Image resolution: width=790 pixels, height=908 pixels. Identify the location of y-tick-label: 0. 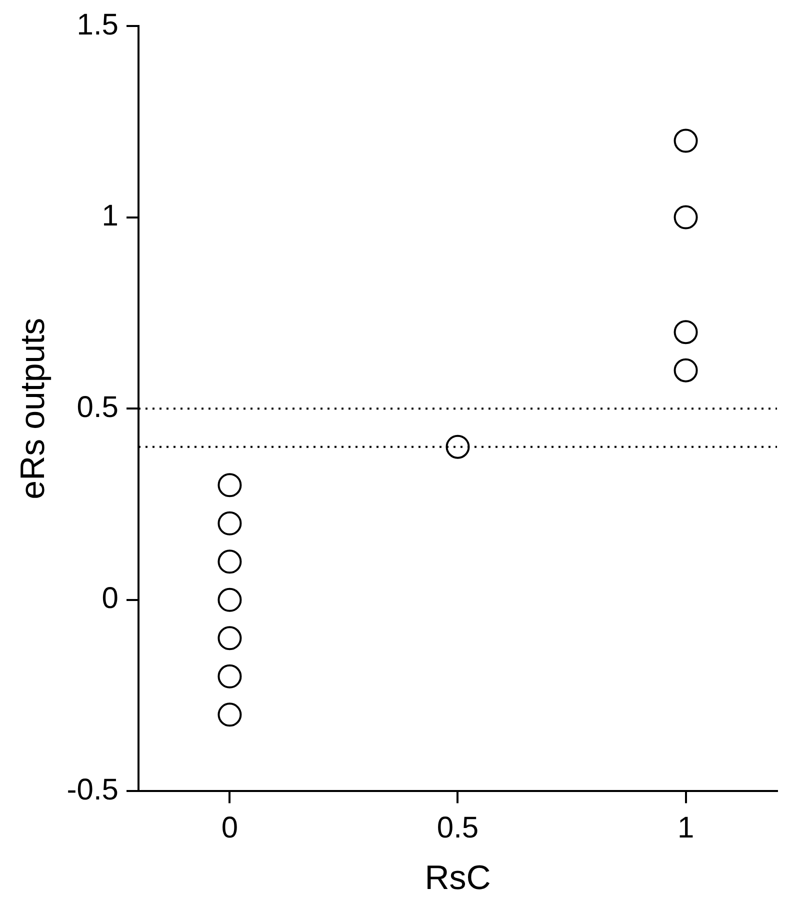
(110, 599).